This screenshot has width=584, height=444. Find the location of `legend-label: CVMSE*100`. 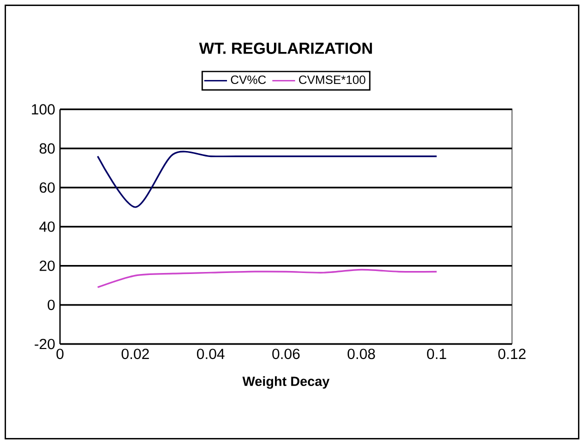

legend-label: CVMSE*100 is located at coordinates (332, 80).